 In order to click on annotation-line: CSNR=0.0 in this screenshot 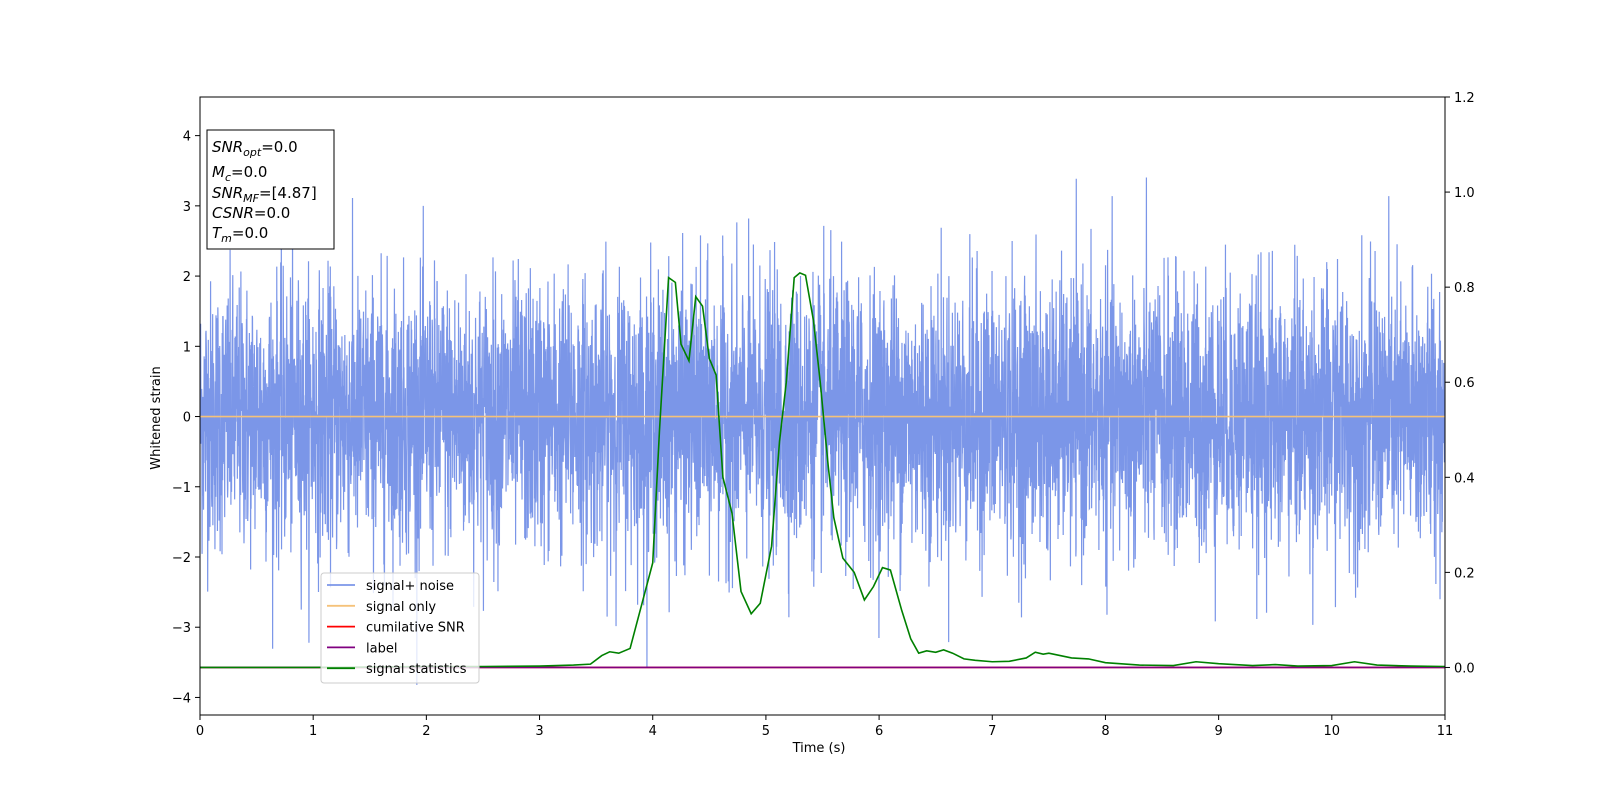, I will do `click(251, 213)`.